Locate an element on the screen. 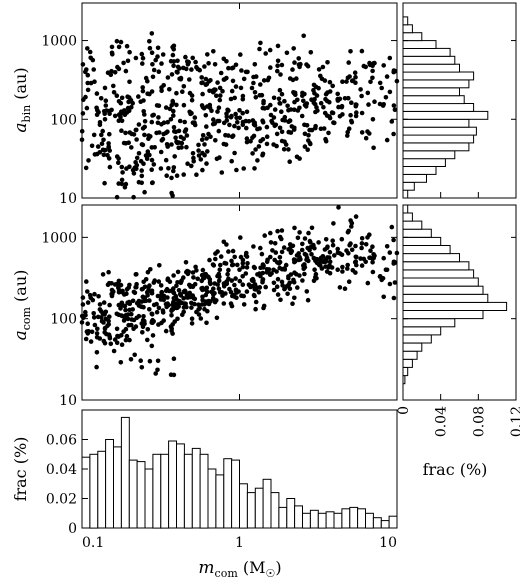 Image resolution: width=520 pixels, height=579 pixels. y-tick-label: 1000 is located at coordinates (59, 238).